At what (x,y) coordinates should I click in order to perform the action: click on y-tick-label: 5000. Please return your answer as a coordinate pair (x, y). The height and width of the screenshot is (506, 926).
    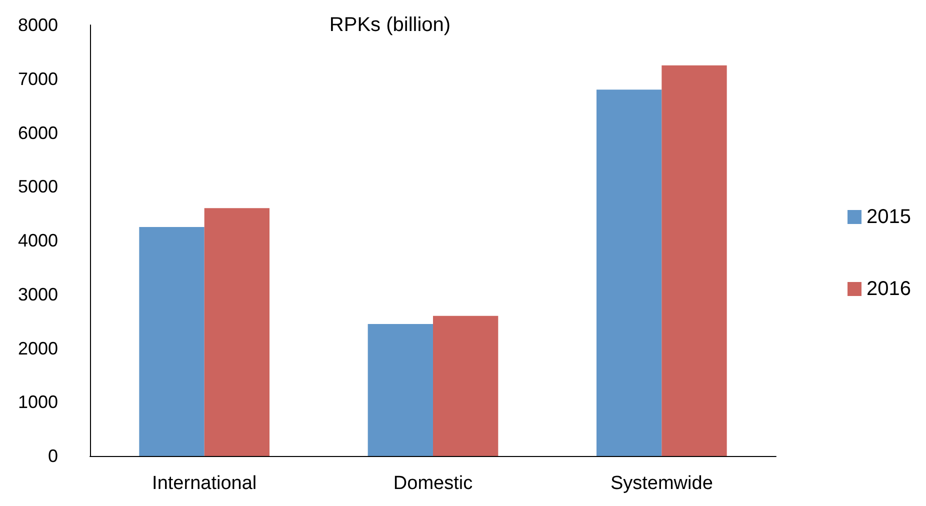
    Looking at the image, I should click on (38, 186).